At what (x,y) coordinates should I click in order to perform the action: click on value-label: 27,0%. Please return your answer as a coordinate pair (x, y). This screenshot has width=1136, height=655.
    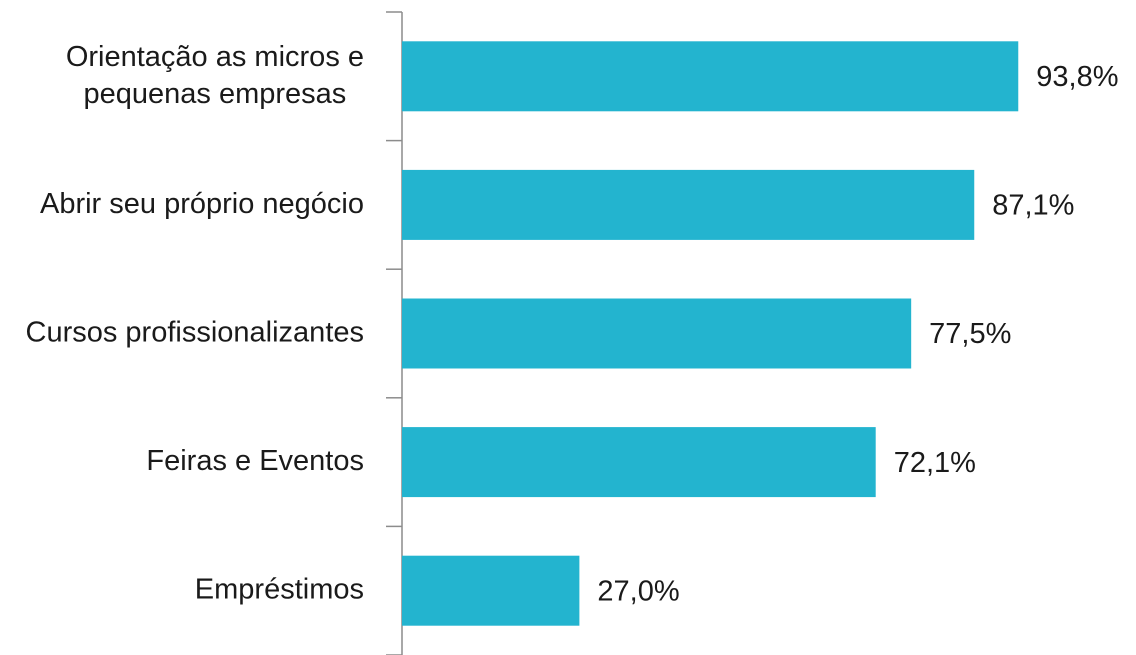
    Looking at the image, I should click on (638, 591).